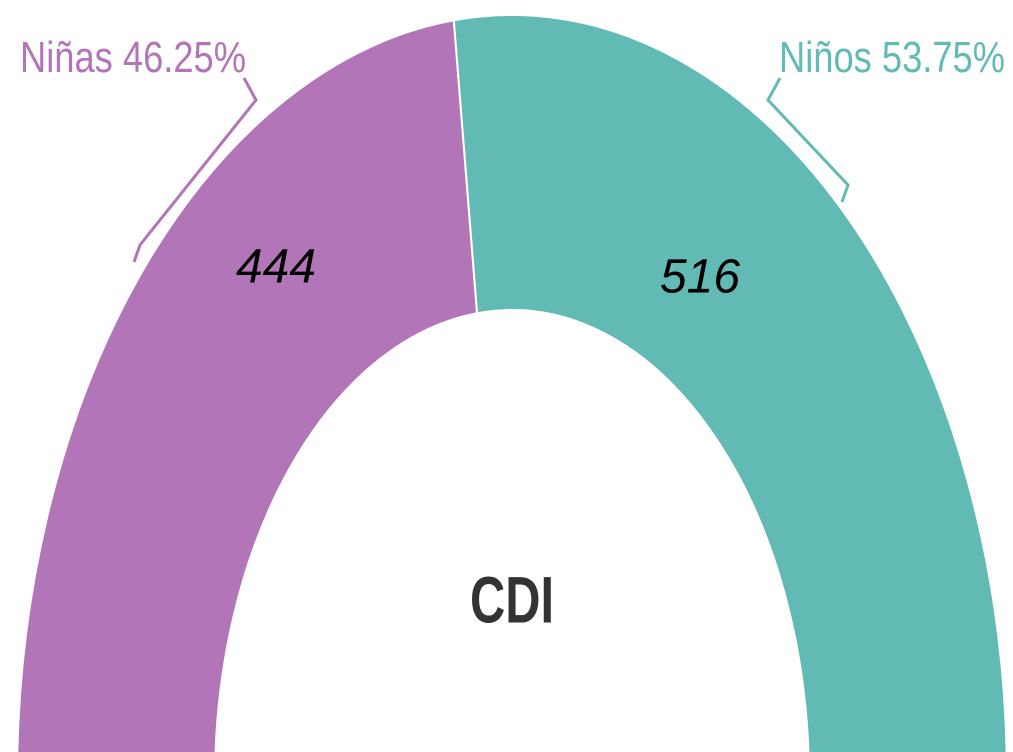  Describe the element at coordinates (276, 267) in the screenshot. I see `value-label: 444` at that location.